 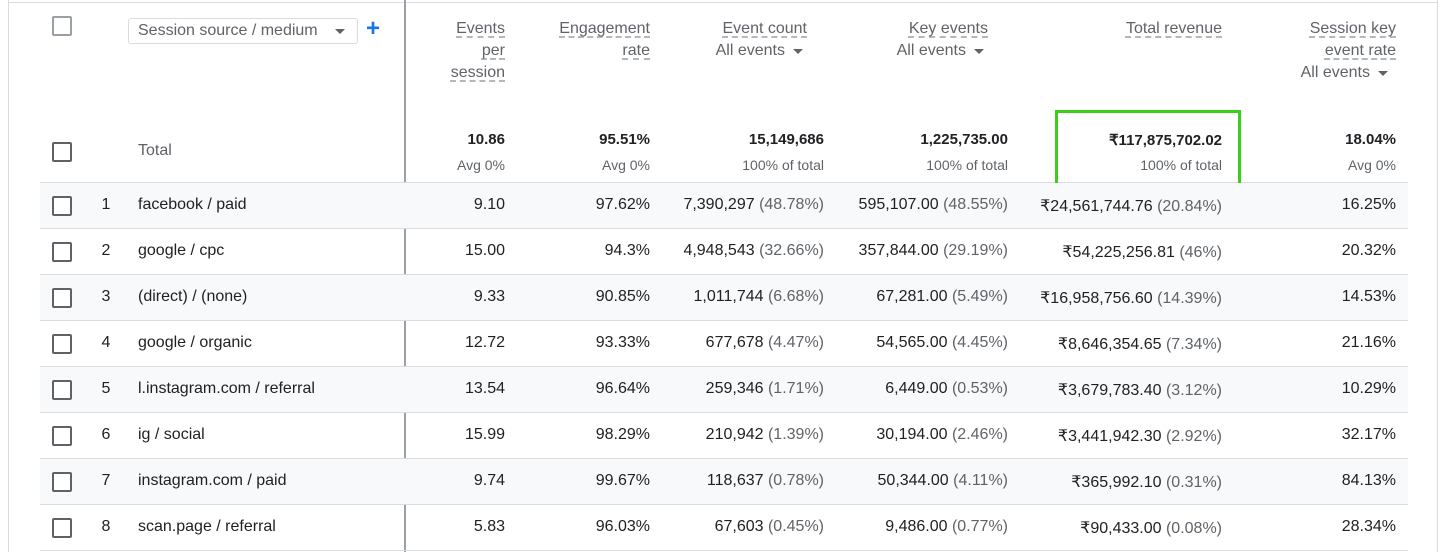 I want to click on col-header-key-events: Key events All events, so click(x=924, y=40).